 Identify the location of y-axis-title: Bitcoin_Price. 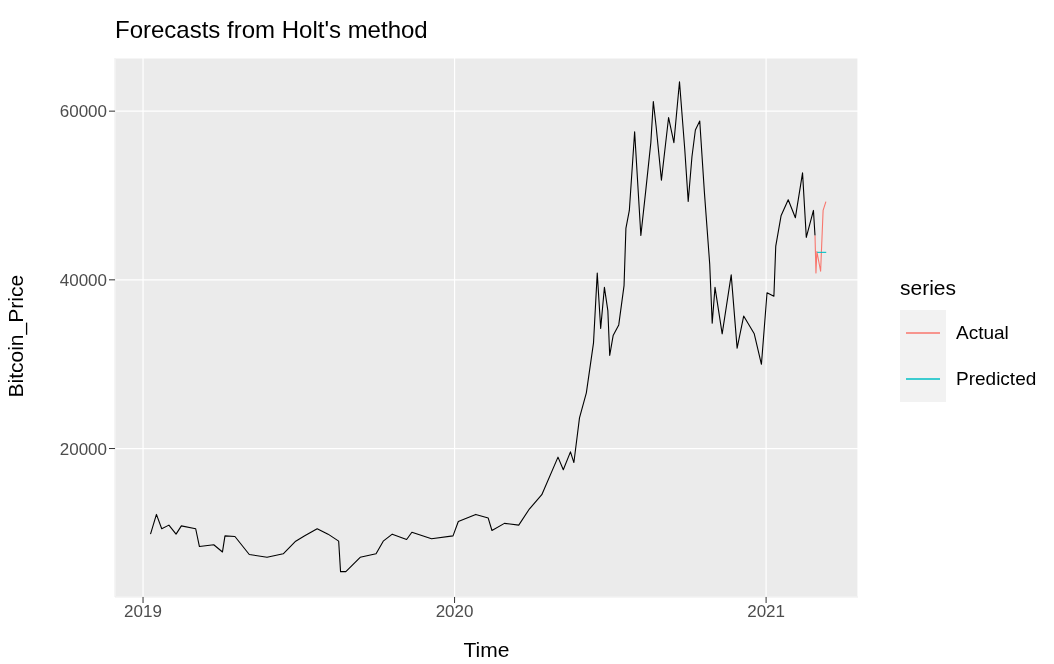
(16, 336).